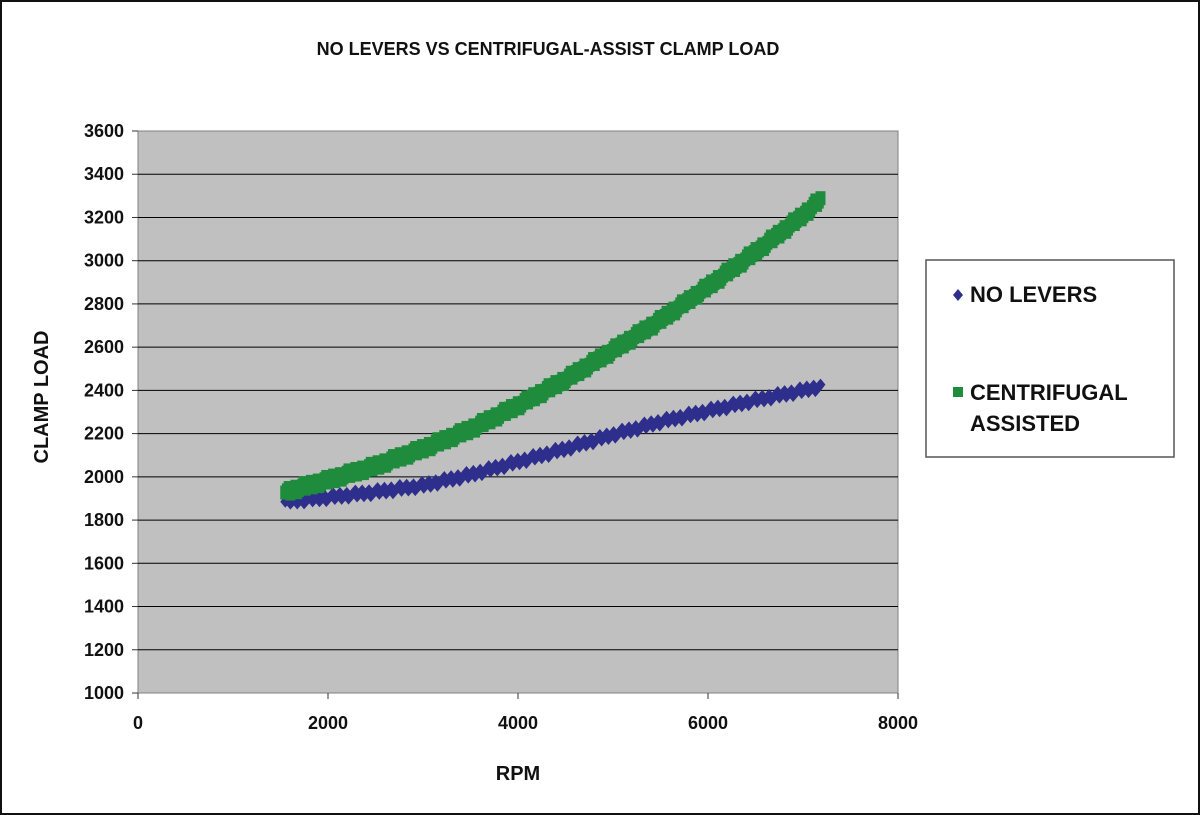  Describe the element at coordinates (1049, 392) in the screenshot. I see `legend-label-centrifugal-line1: CENTRIFUGAL` at that location.